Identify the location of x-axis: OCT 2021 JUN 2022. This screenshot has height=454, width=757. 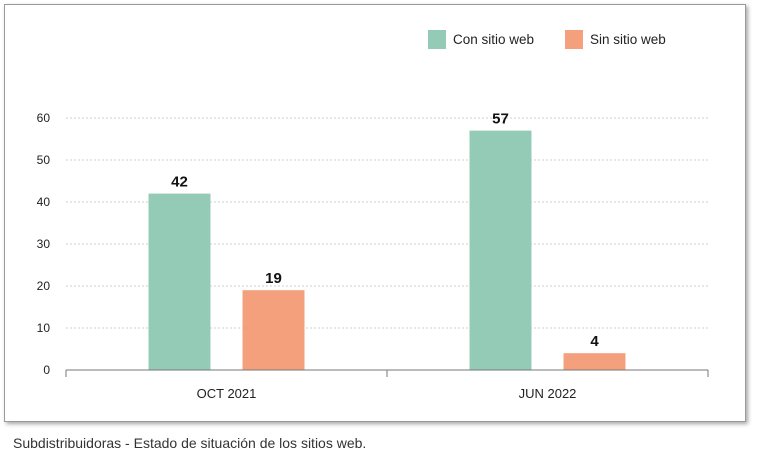
(387, 385).